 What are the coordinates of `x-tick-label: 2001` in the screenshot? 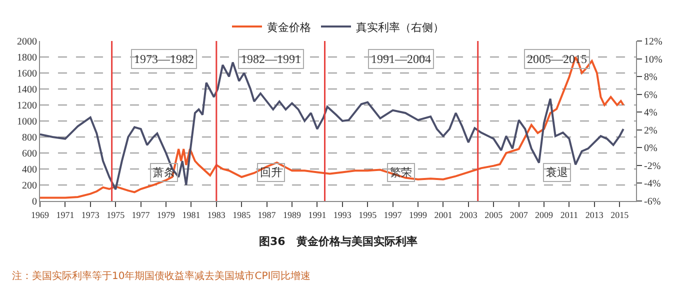 It's located at (443, 215).